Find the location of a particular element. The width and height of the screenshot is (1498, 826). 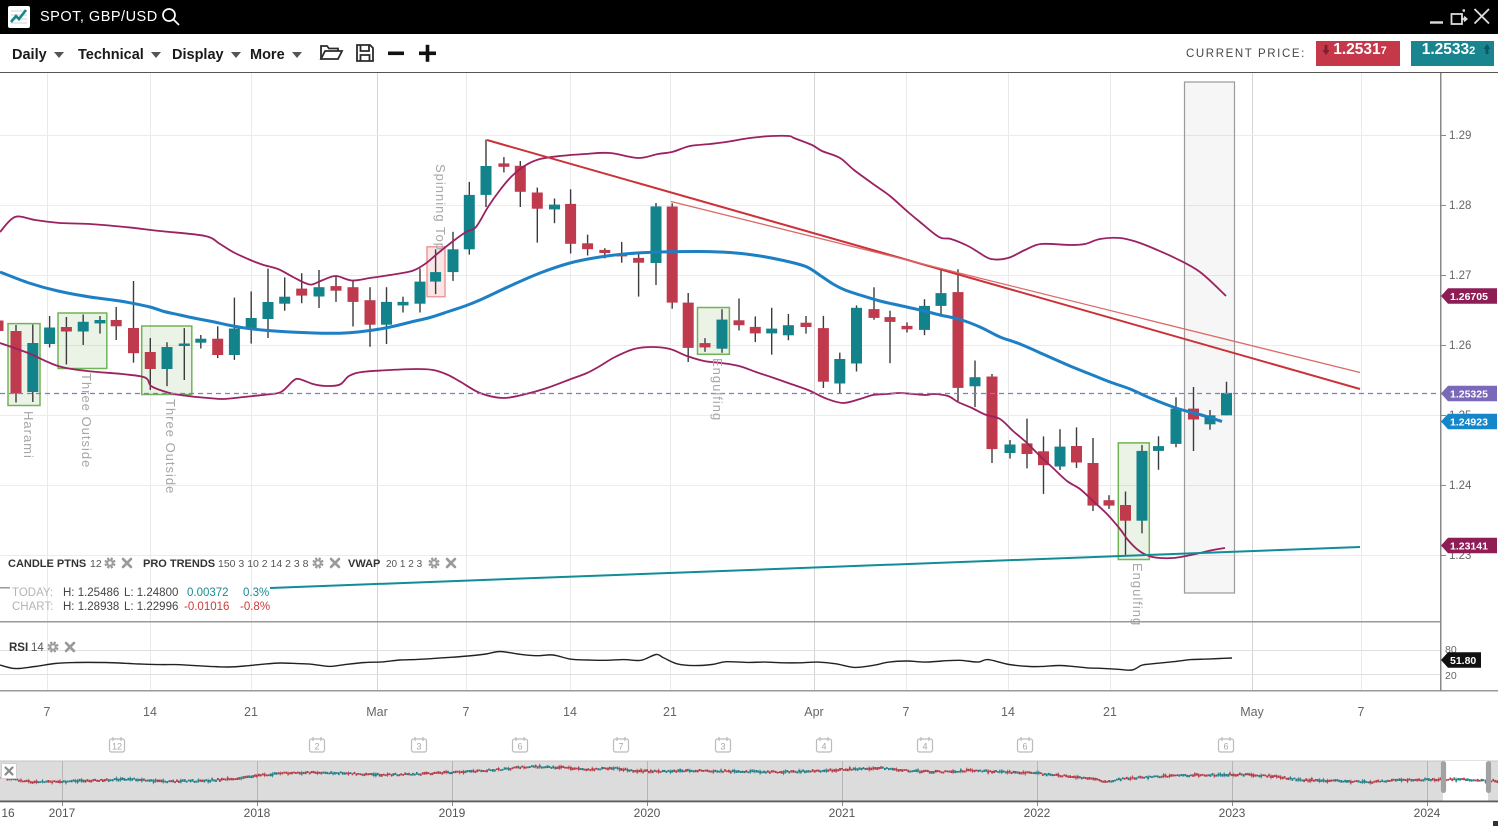

svg-text: 1.25325 is located at coordinates (1469, 394).